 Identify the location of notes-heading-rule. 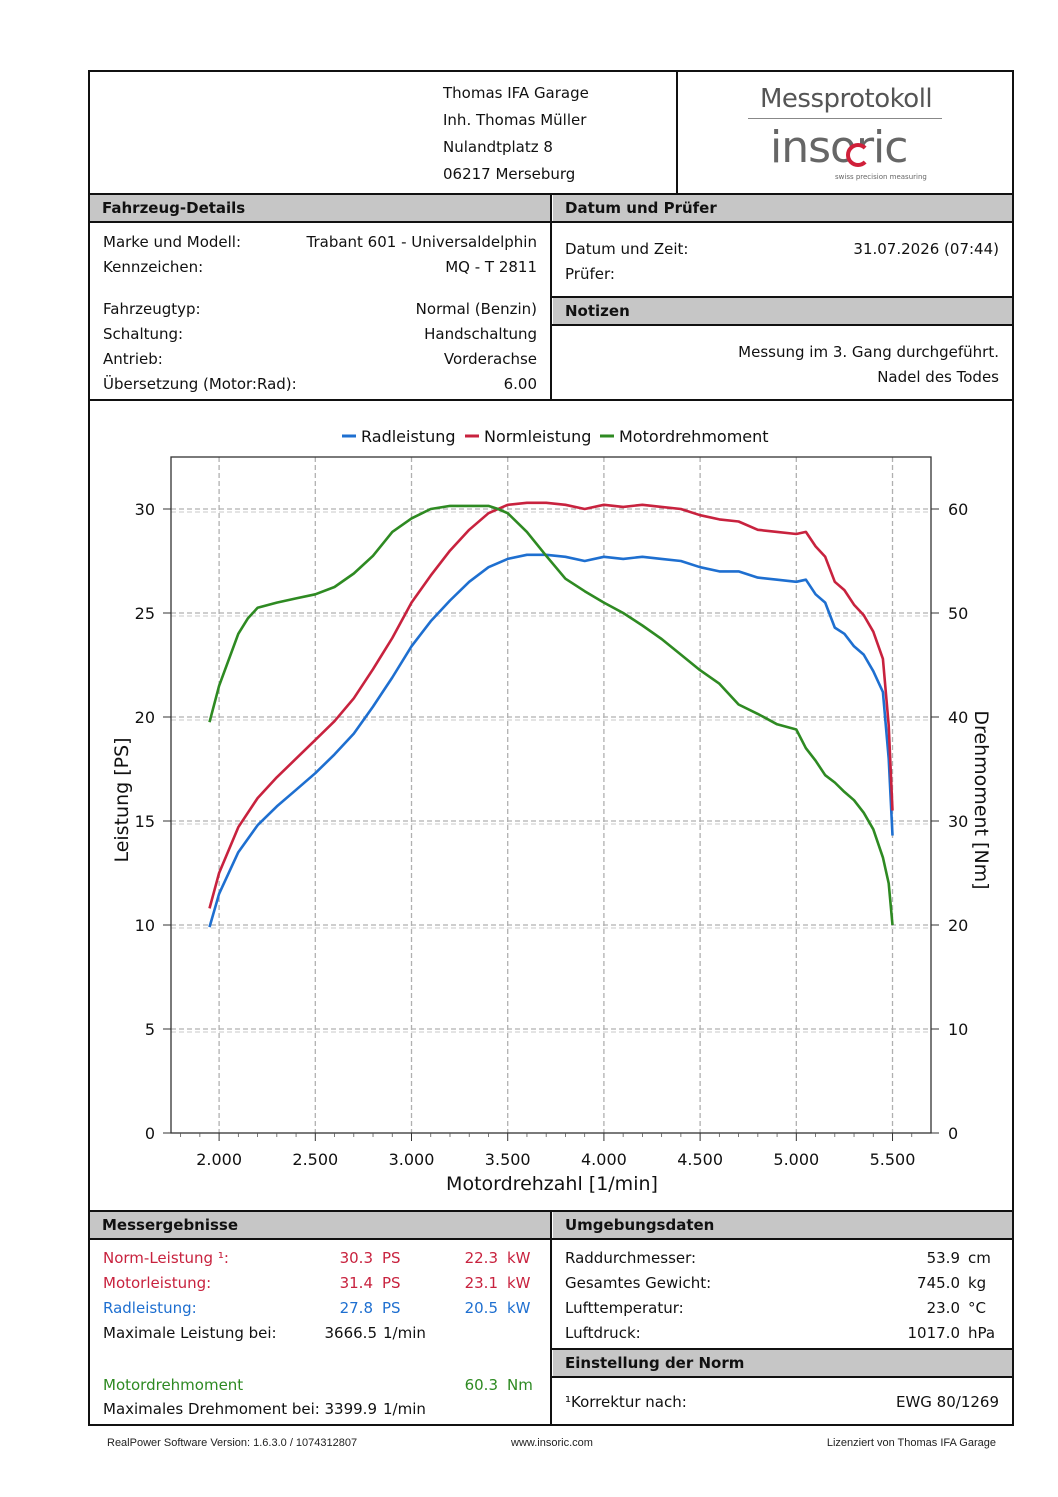
(782, 325).